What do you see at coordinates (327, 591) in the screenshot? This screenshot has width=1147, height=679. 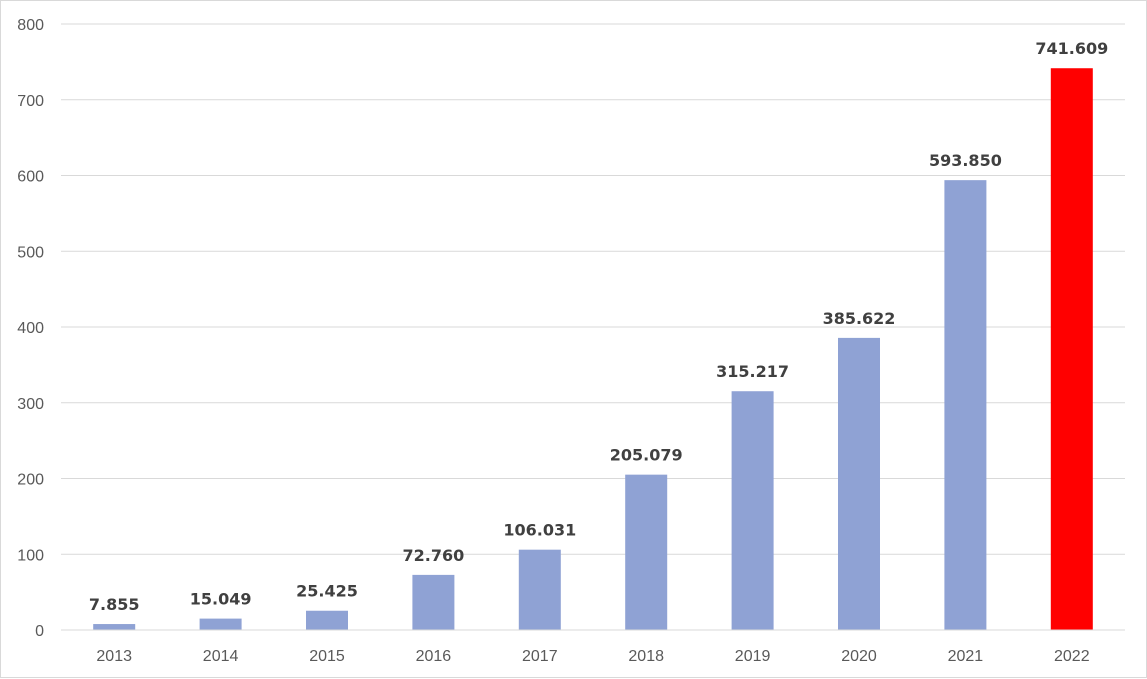 I see `data-label-2015: 25.425` at bounding box center [327, 591].